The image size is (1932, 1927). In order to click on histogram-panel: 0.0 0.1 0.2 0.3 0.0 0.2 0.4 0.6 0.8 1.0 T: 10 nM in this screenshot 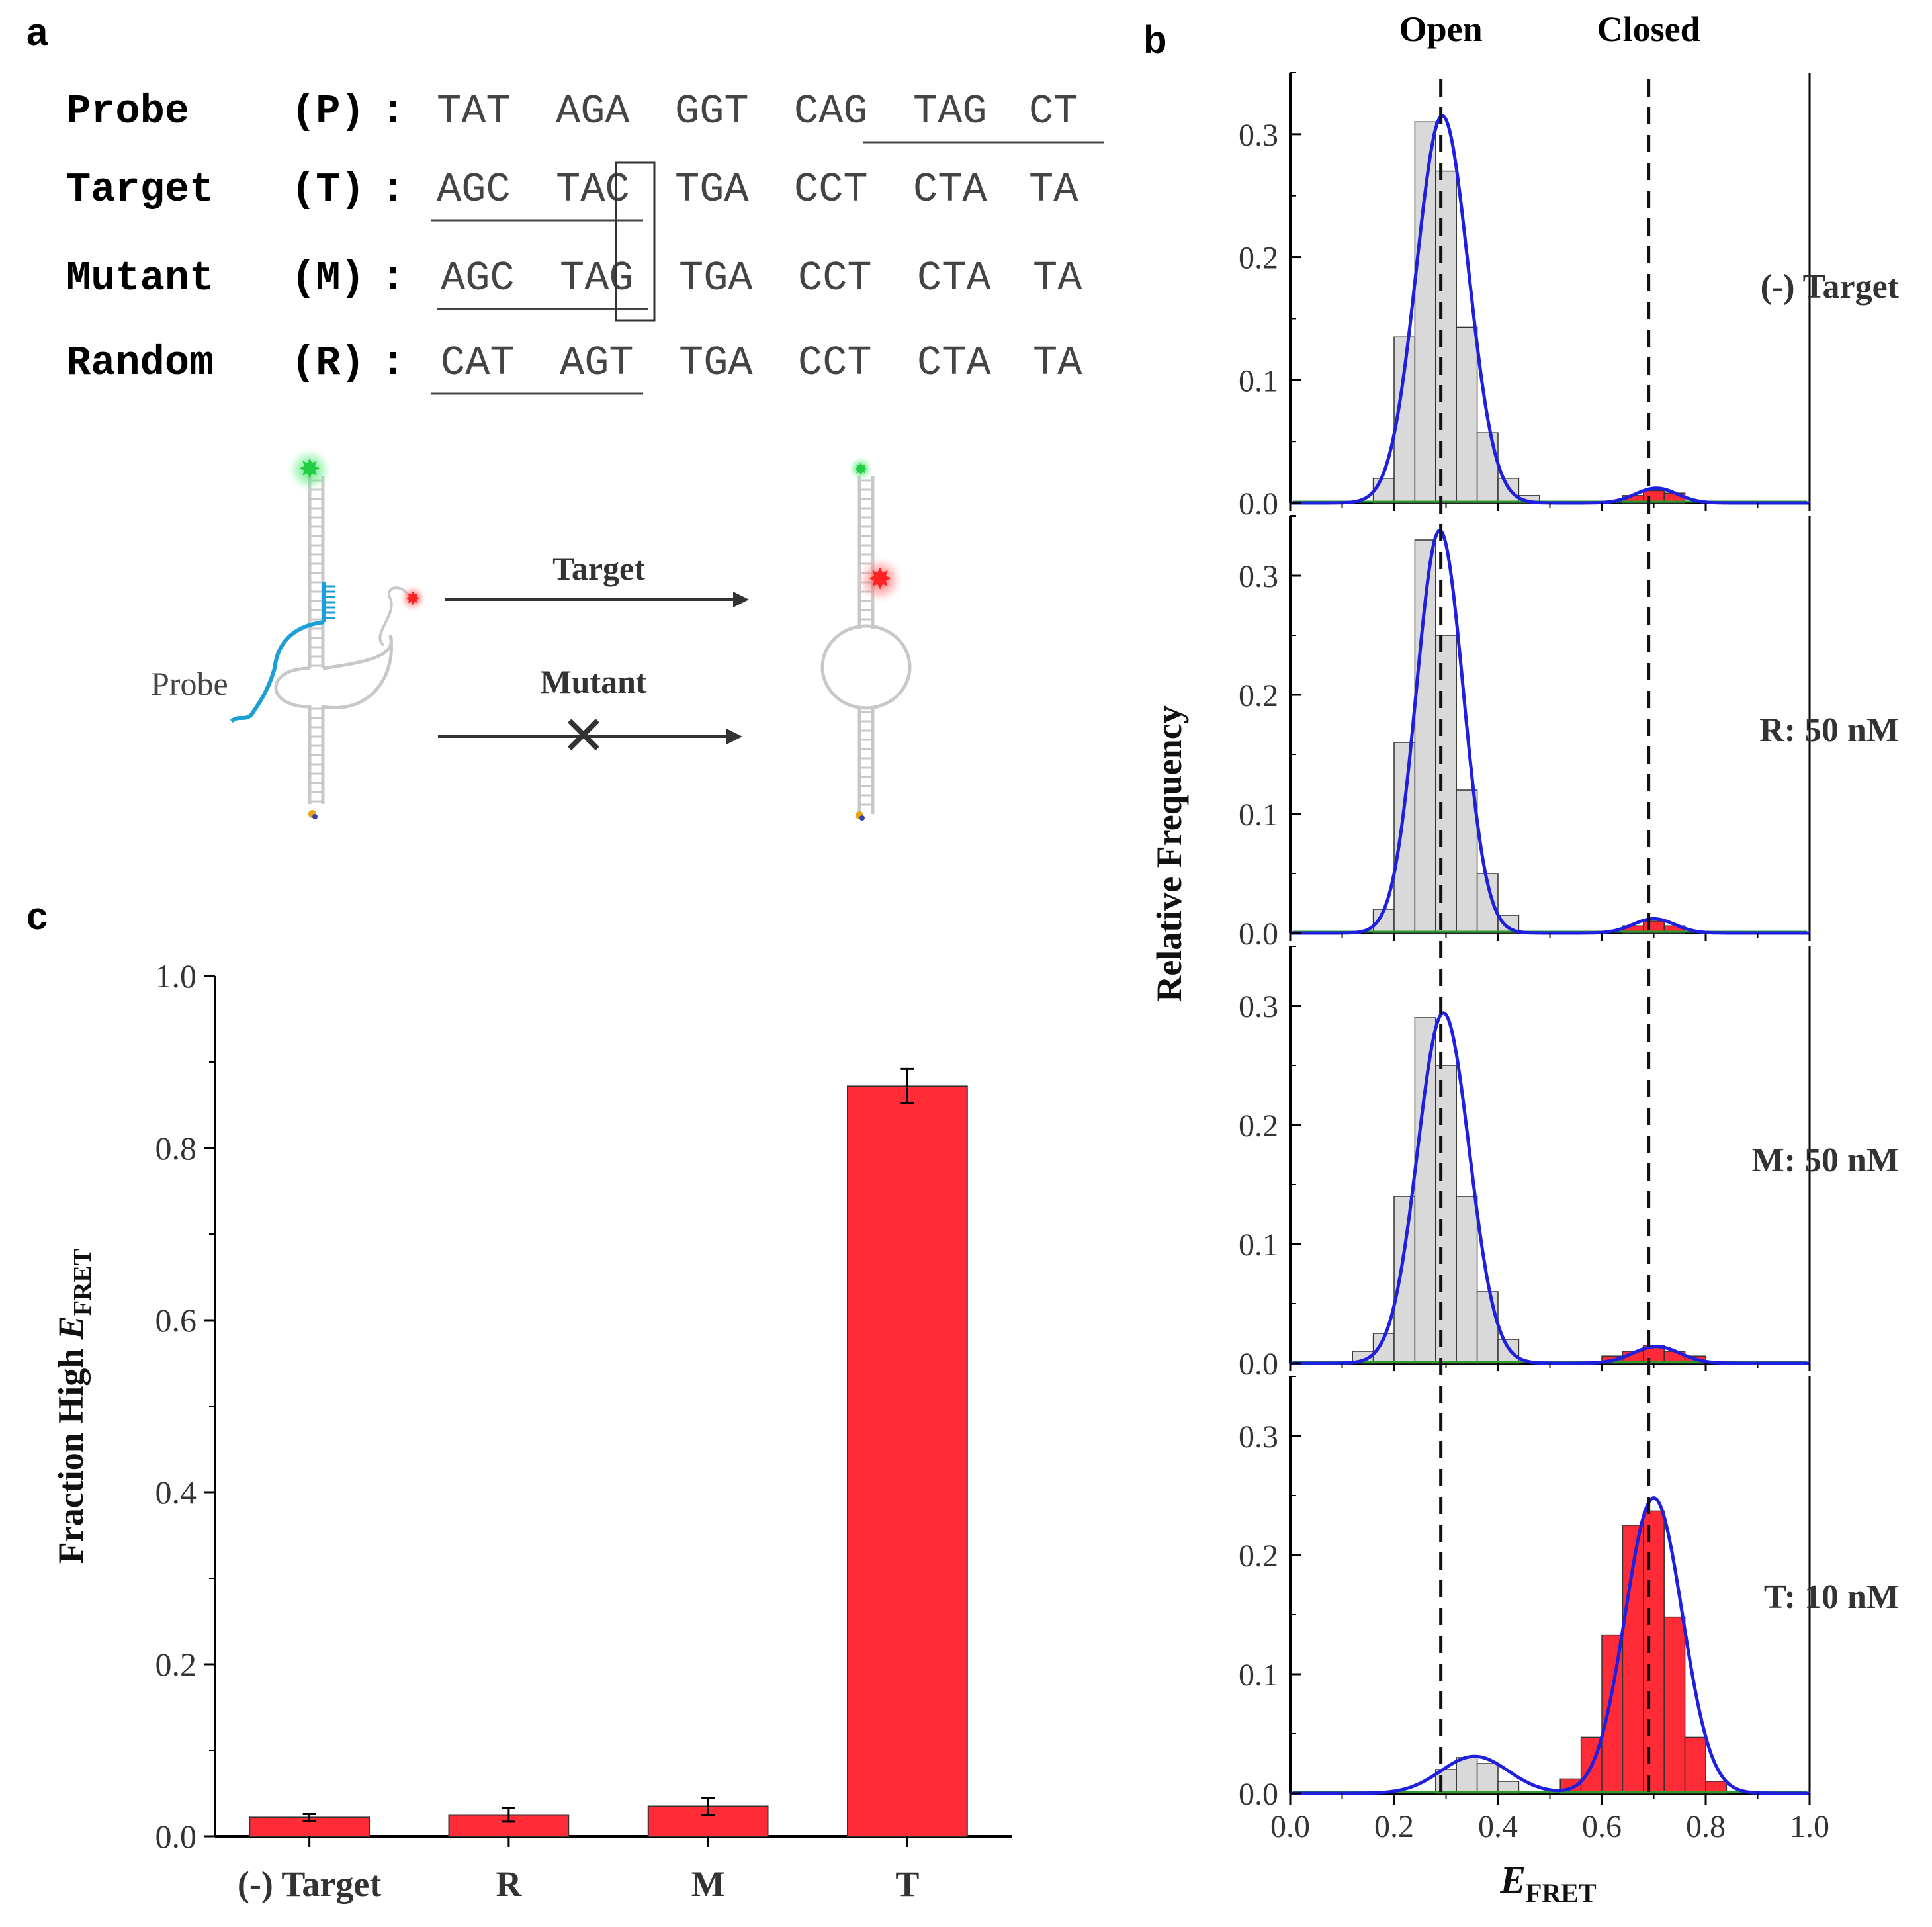, I will do `click(1569, 1610)`.